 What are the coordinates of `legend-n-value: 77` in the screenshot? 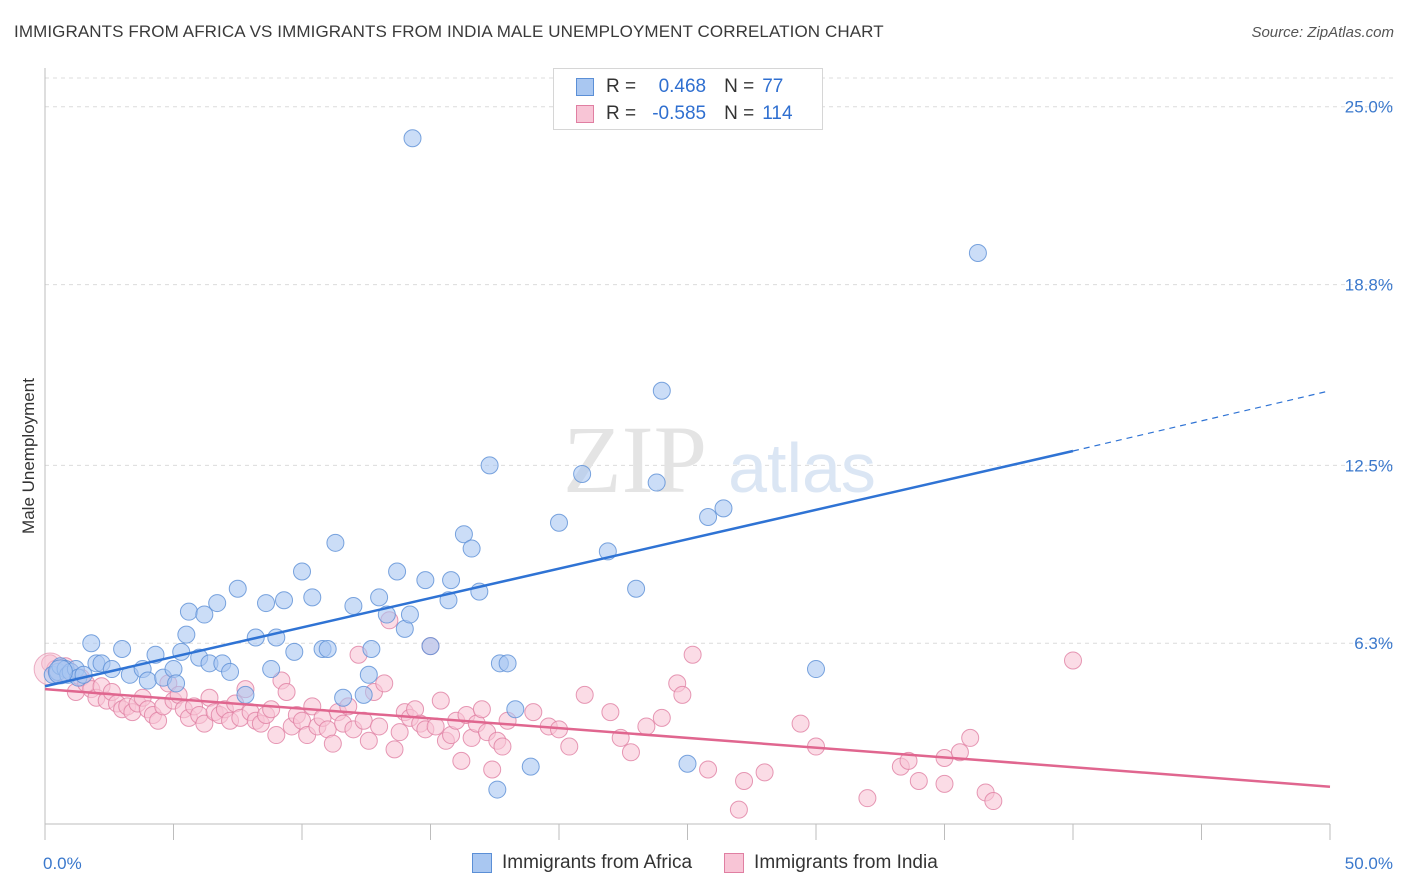 It's located at (773, 86).